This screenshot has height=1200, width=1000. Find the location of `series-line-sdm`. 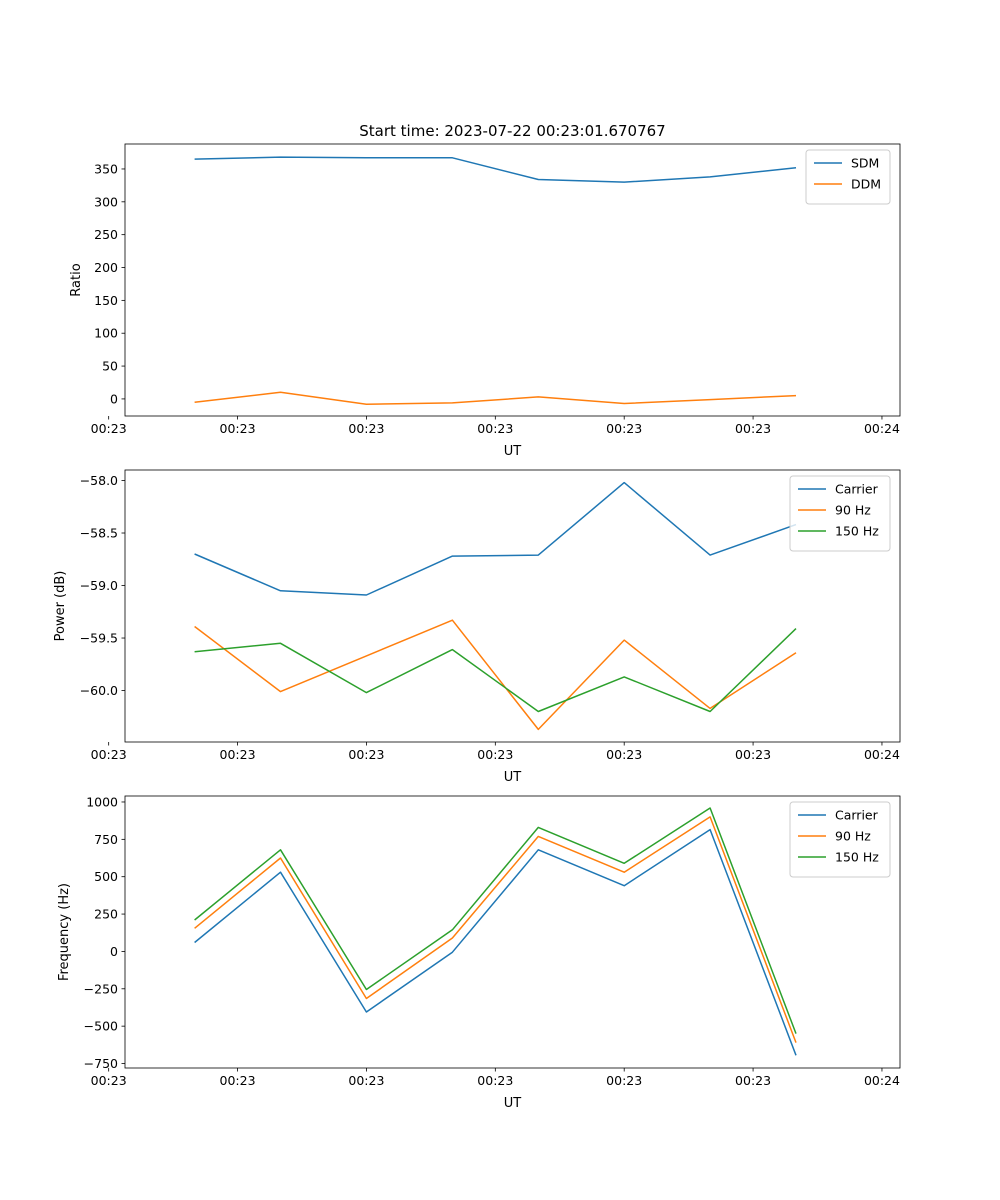

series-line-sdm is located at coordinates (495, 169).